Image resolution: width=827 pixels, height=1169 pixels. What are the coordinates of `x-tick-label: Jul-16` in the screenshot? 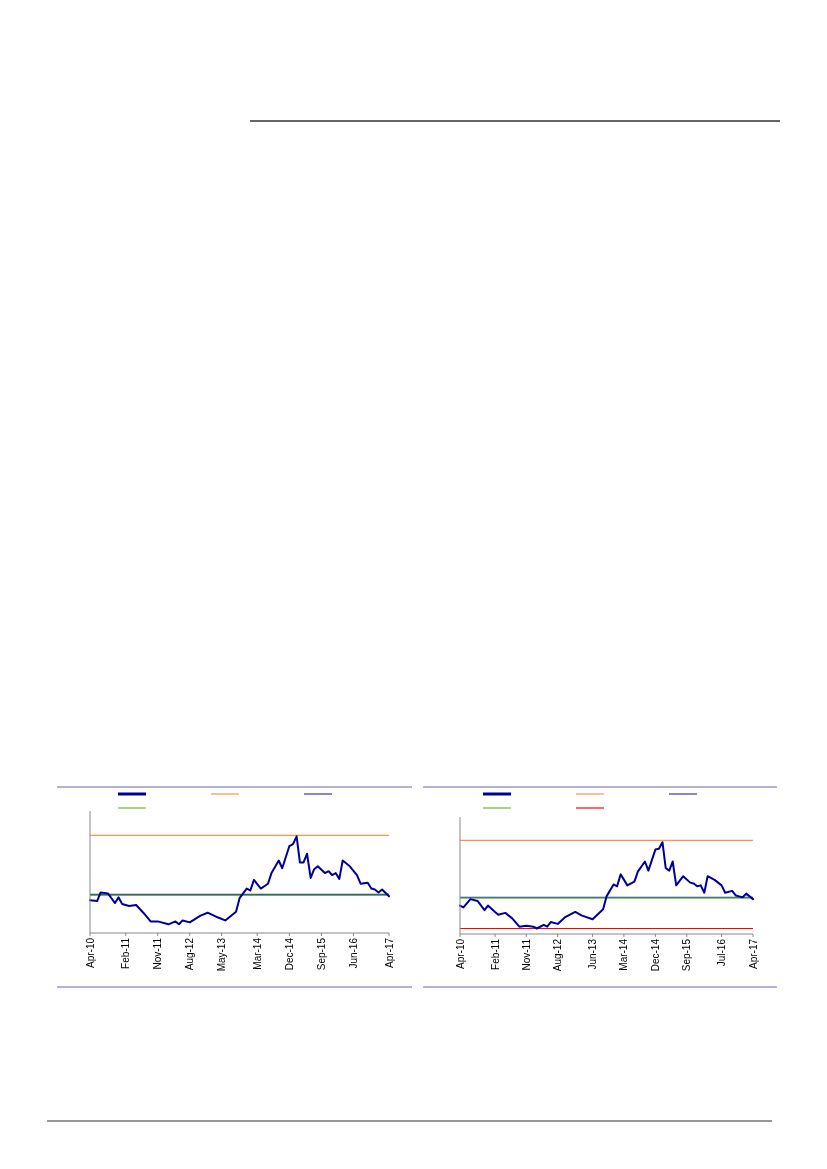 It's located at (722, 952).